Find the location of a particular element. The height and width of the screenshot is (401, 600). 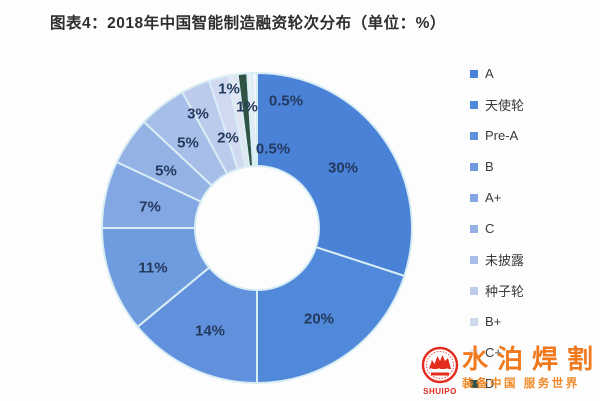

legend-item-C+: C+ is located at coordinates (530, 352).